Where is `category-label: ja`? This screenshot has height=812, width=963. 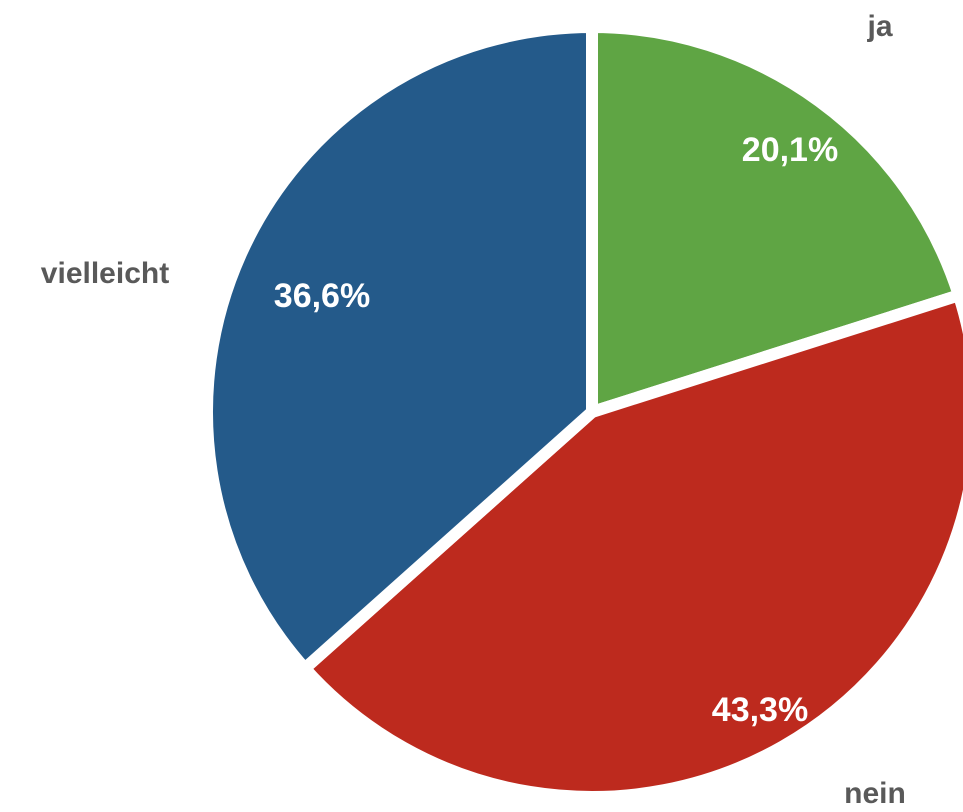 category-label: ja is located at coordinates (879, 26).